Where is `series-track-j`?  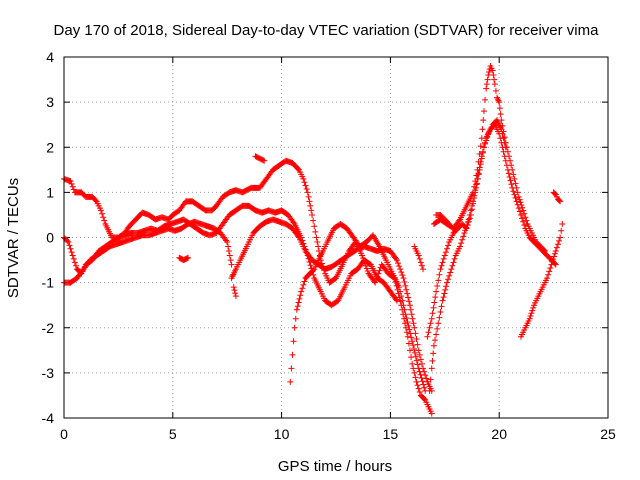 series-track-j is located at coordinates (419, 258).